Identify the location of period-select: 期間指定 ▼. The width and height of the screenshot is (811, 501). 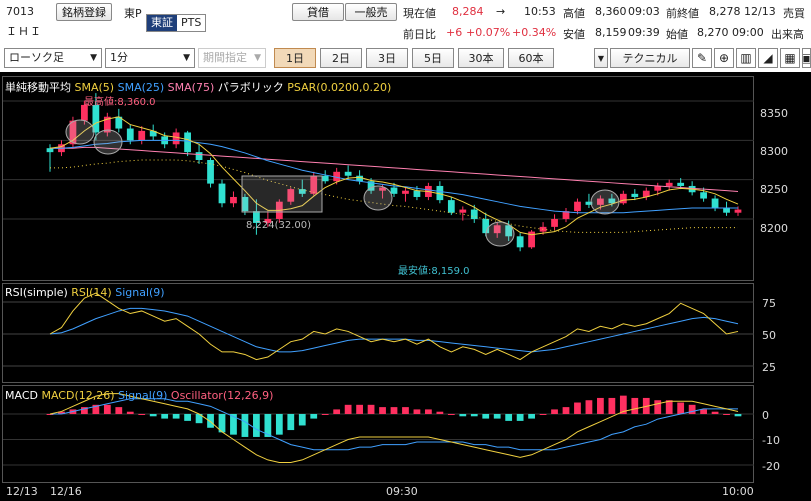
(232, 58).